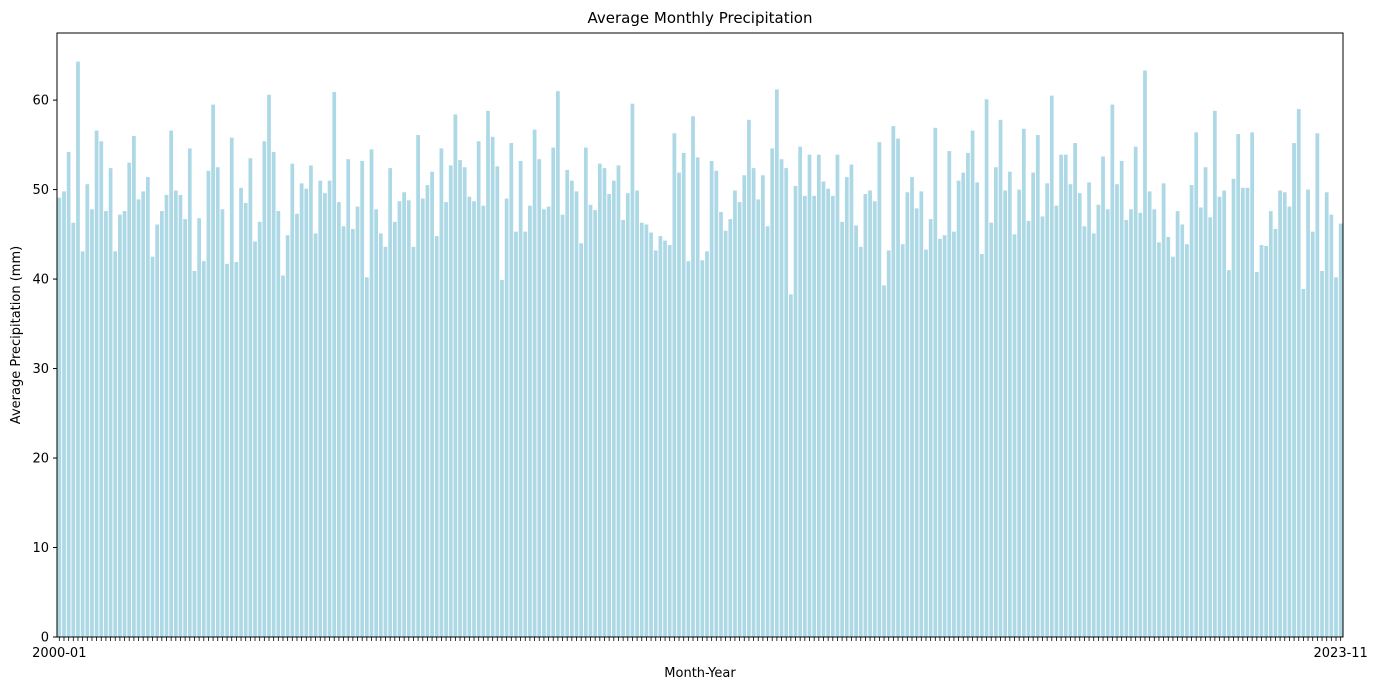  Describe the element at coordinates (1341, 653) in the screenshot. I see `x-tick-label: 2023-11` at that location.